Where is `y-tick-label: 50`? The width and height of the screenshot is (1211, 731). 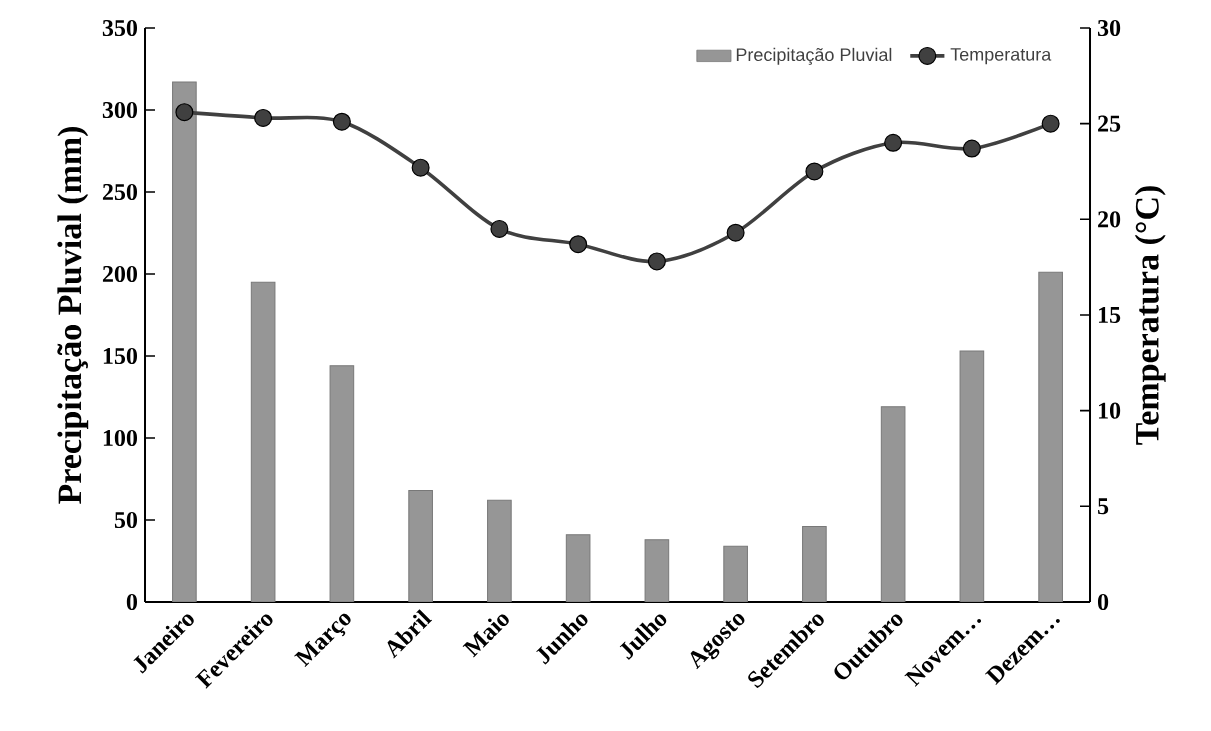
y-tick-label: 50 is located at coordinates (126, 520).